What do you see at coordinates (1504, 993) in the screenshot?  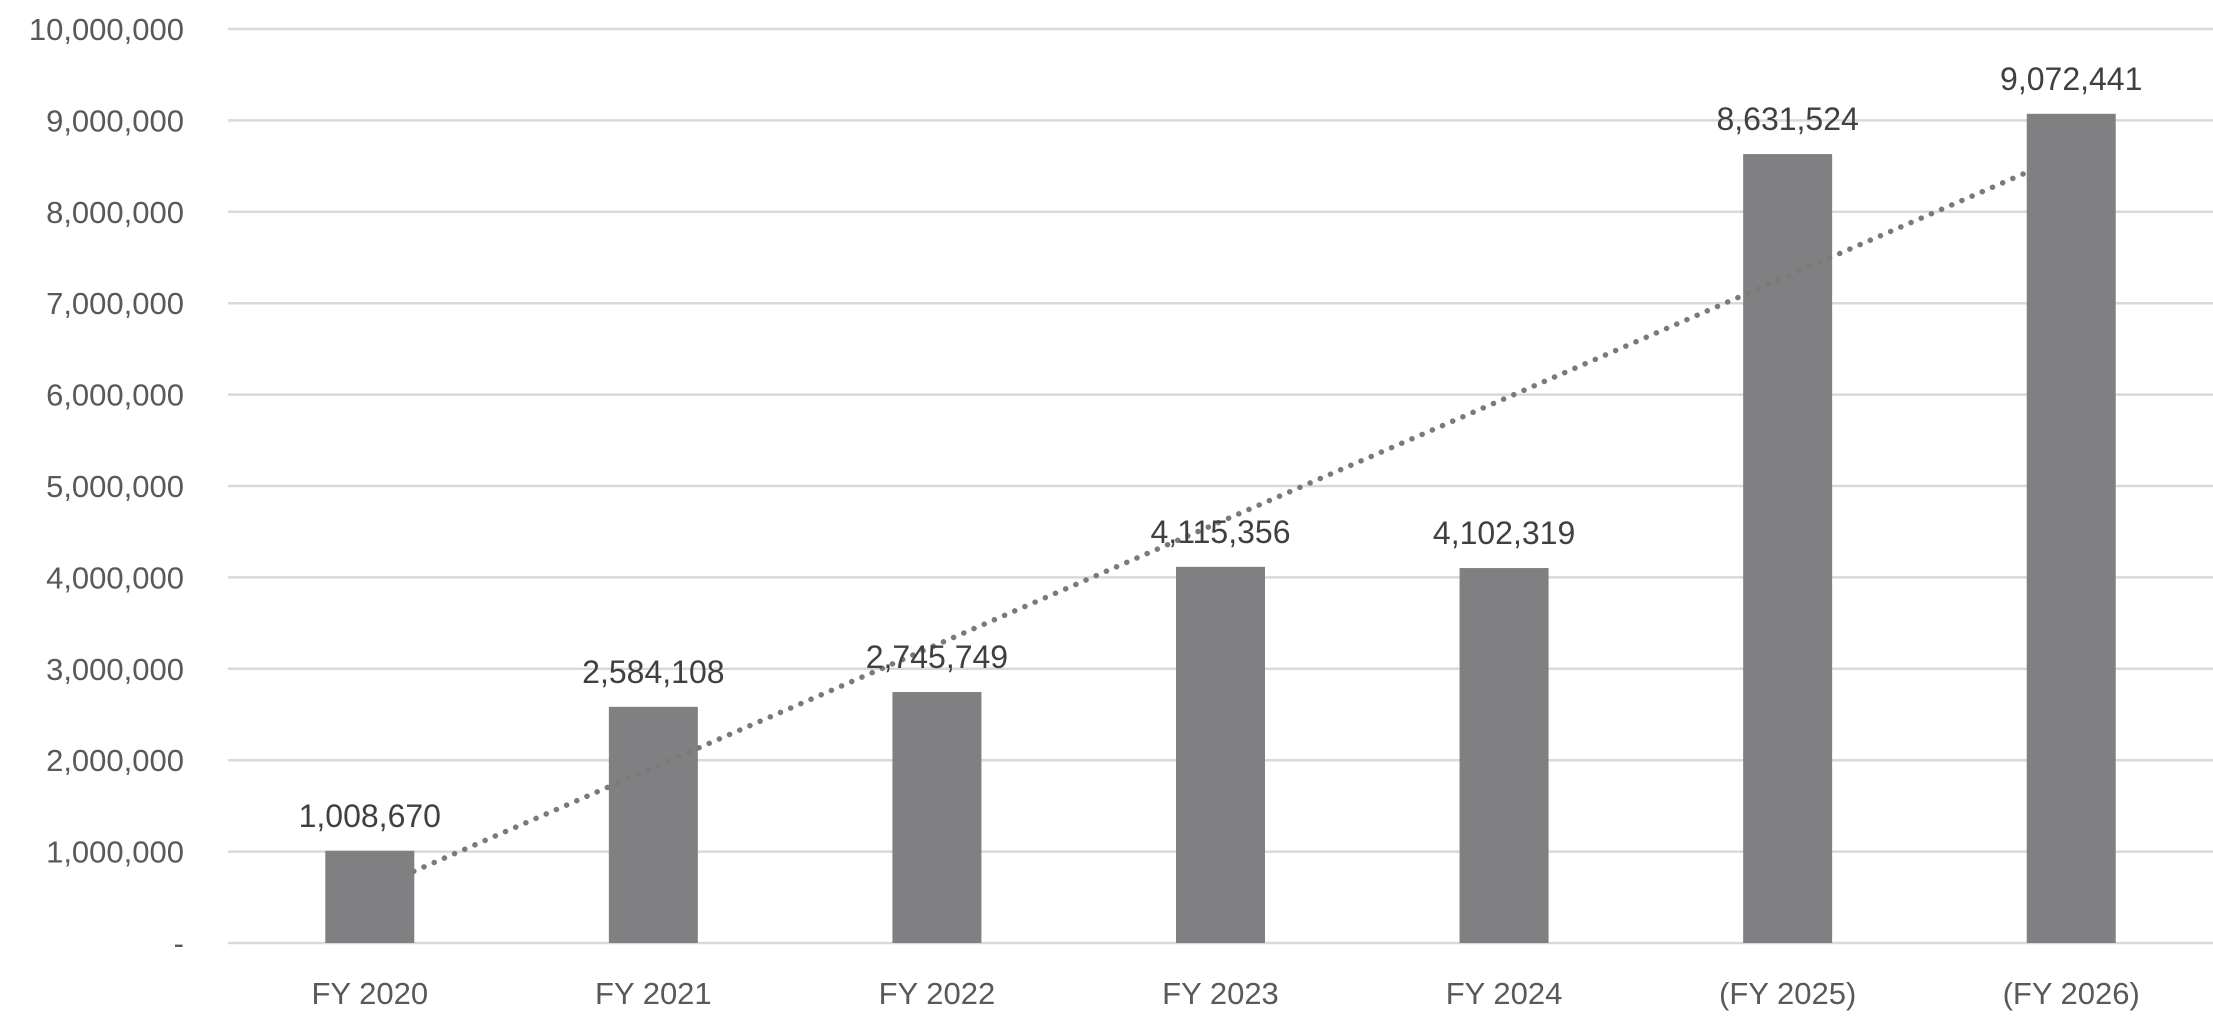 I see `x-tick-label: FY 2024` at bounding box center [1504, 993].